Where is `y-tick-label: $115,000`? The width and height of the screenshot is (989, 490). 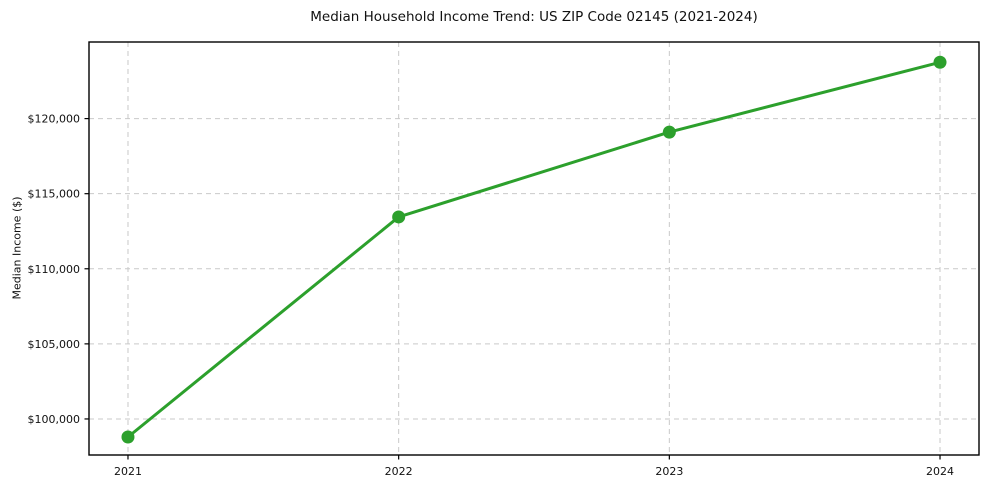
y-tick-label: $115,000 is located at coordinates (54, 194).